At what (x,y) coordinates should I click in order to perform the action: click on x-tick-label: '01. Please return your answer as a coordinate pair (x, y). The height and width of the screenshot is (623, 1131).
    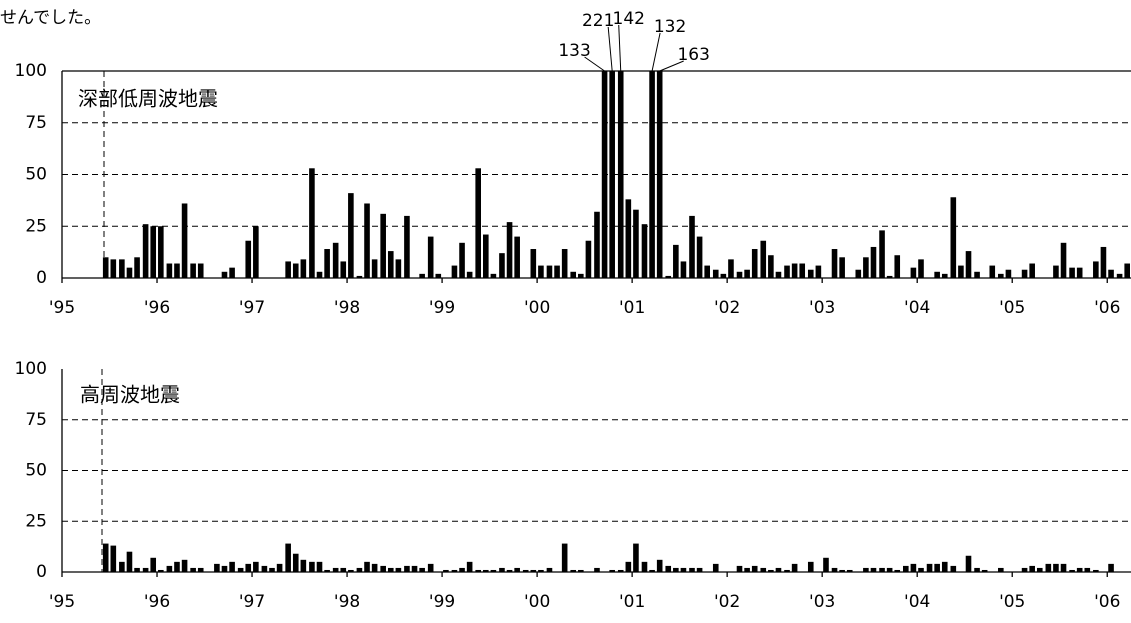
    Looking at the image, I should click on (632, 602).